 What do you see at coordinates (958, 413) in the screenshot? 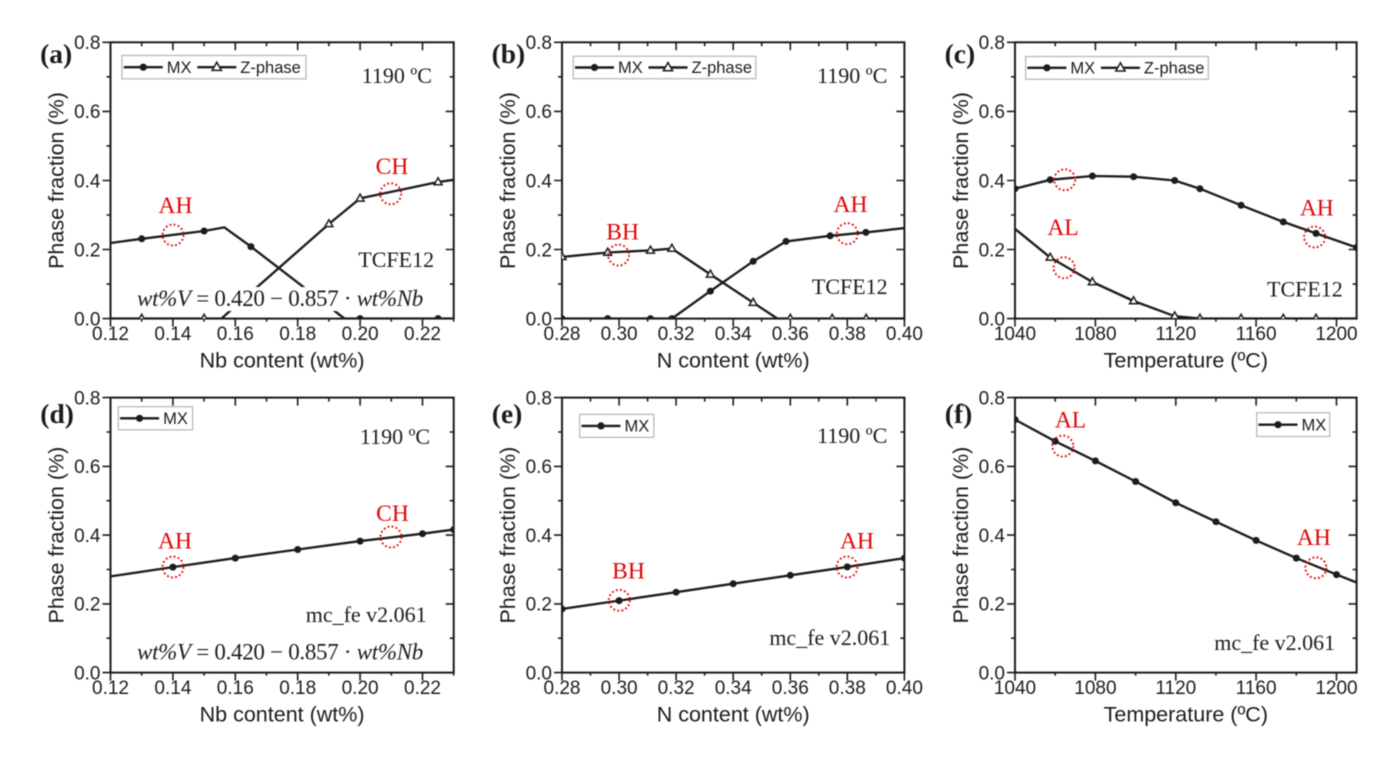
I see `svg-text: (f)` at bounding box center [958, 413].